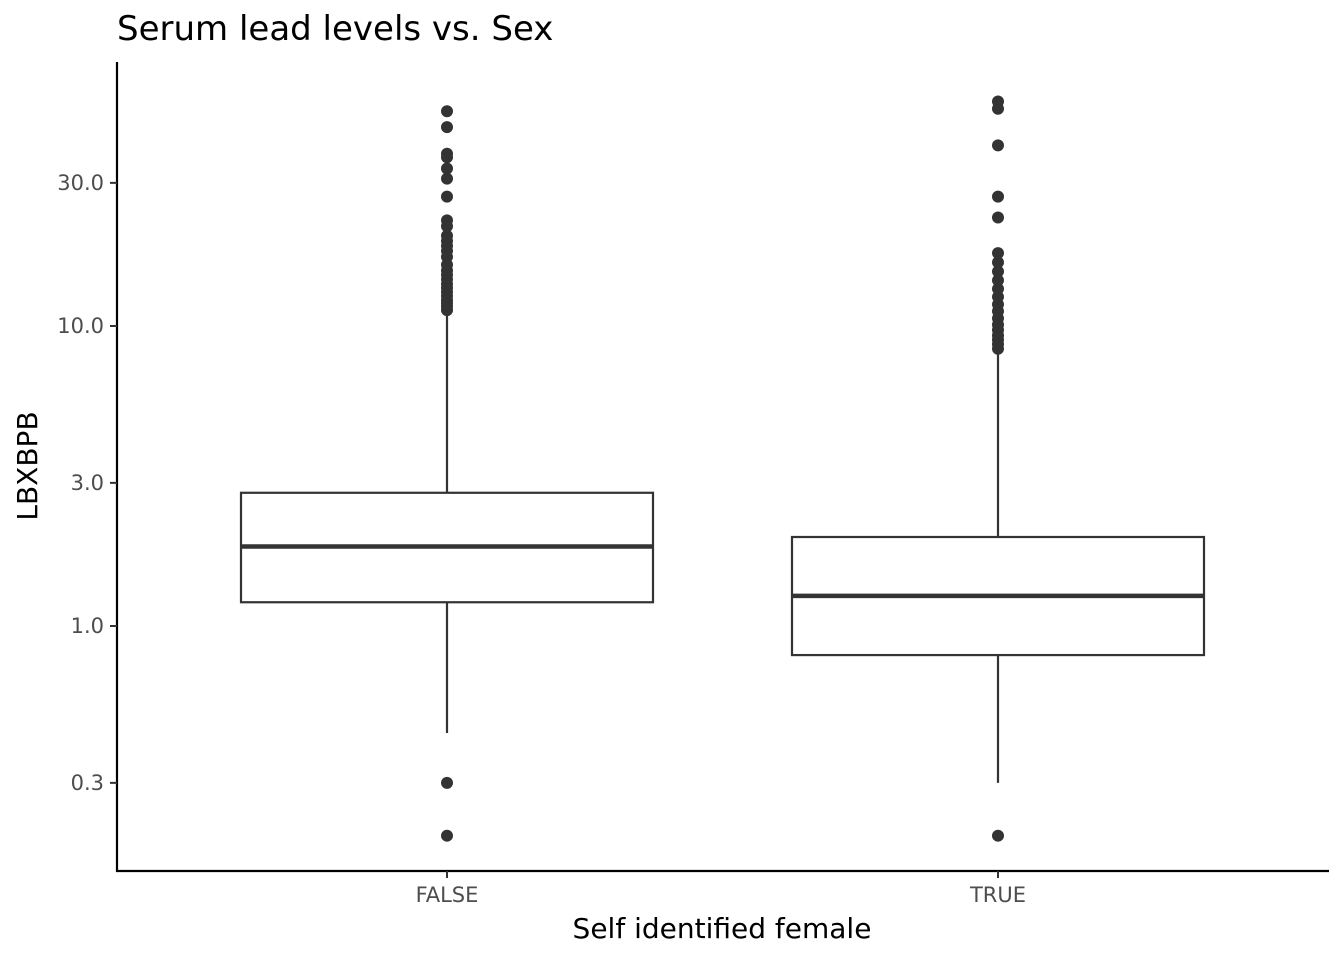 This screenshot has width=1344, height=960. What do you see at coordinates (997, 895) in the screenshot?
I see `x-tick-label: TRUE` at bounding box center [997, 895].